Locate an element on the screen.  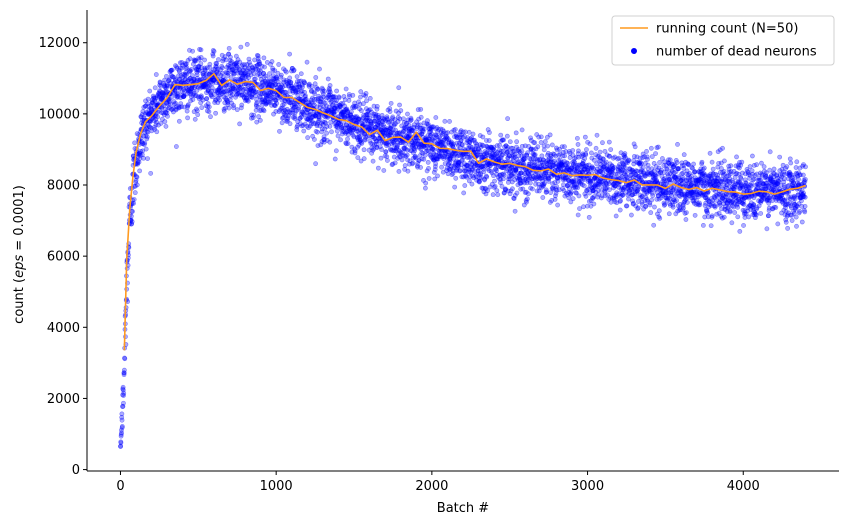
x-tick-label: 4000 is located at coordinates (743, 486).